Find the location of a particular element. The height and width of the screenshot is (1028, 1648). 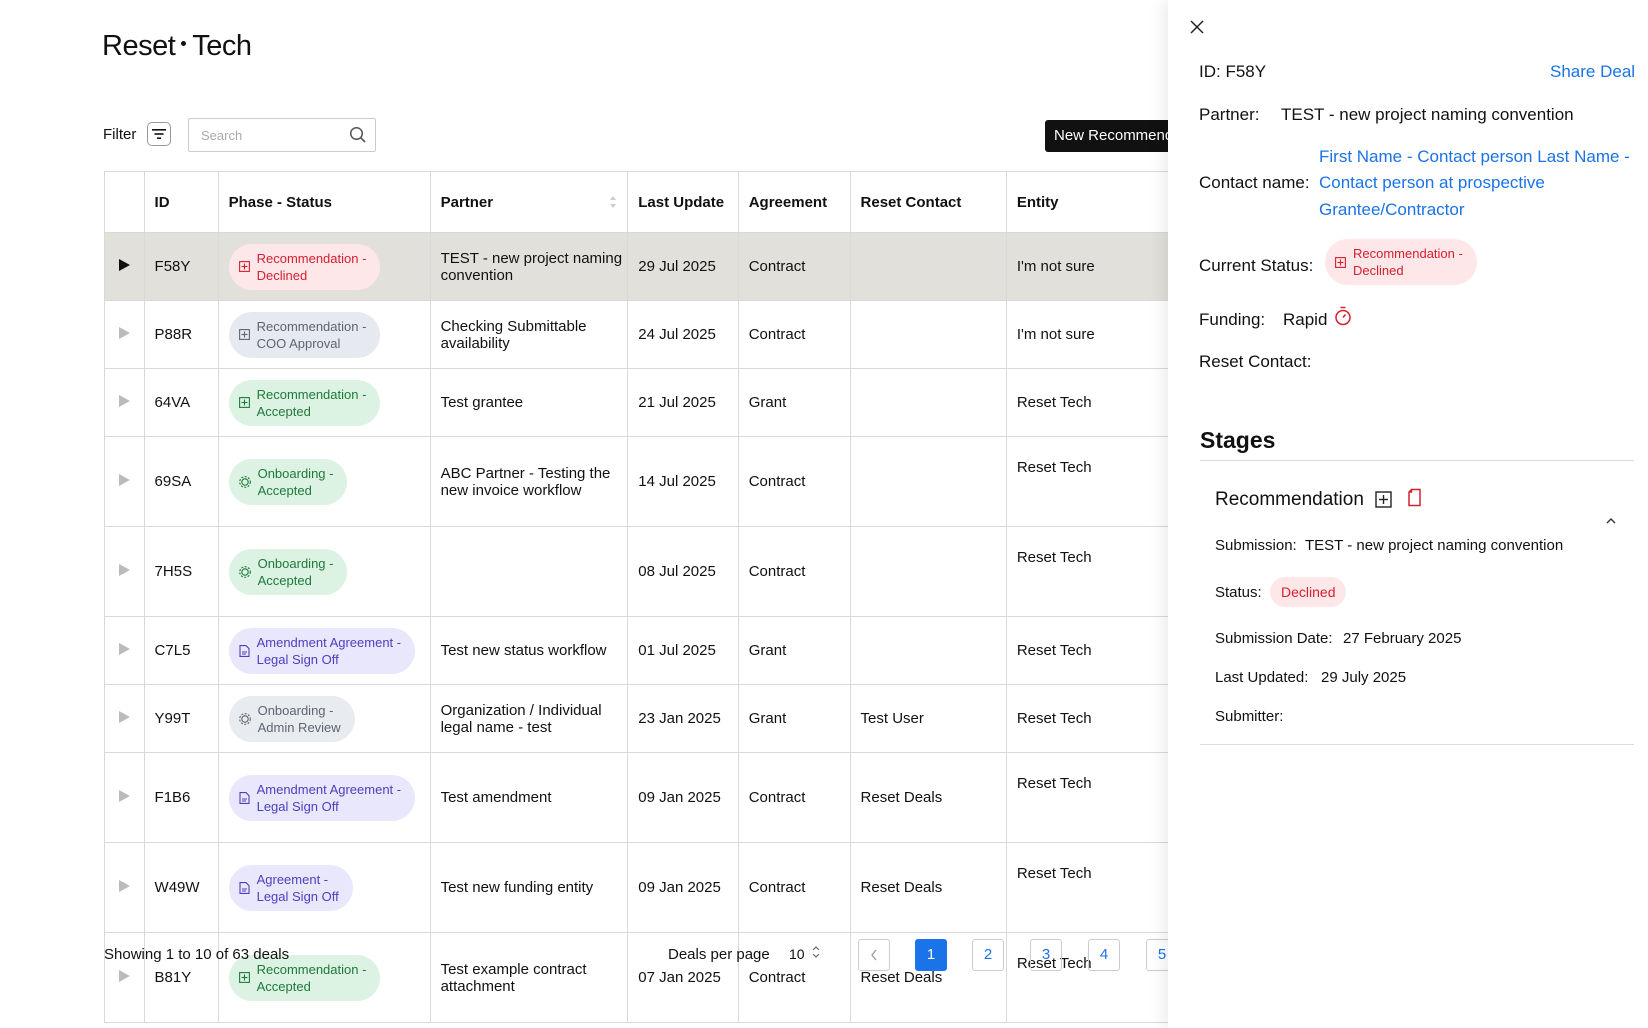

status-badge: Recommendation - Declined is located at coordinates (304, 266).